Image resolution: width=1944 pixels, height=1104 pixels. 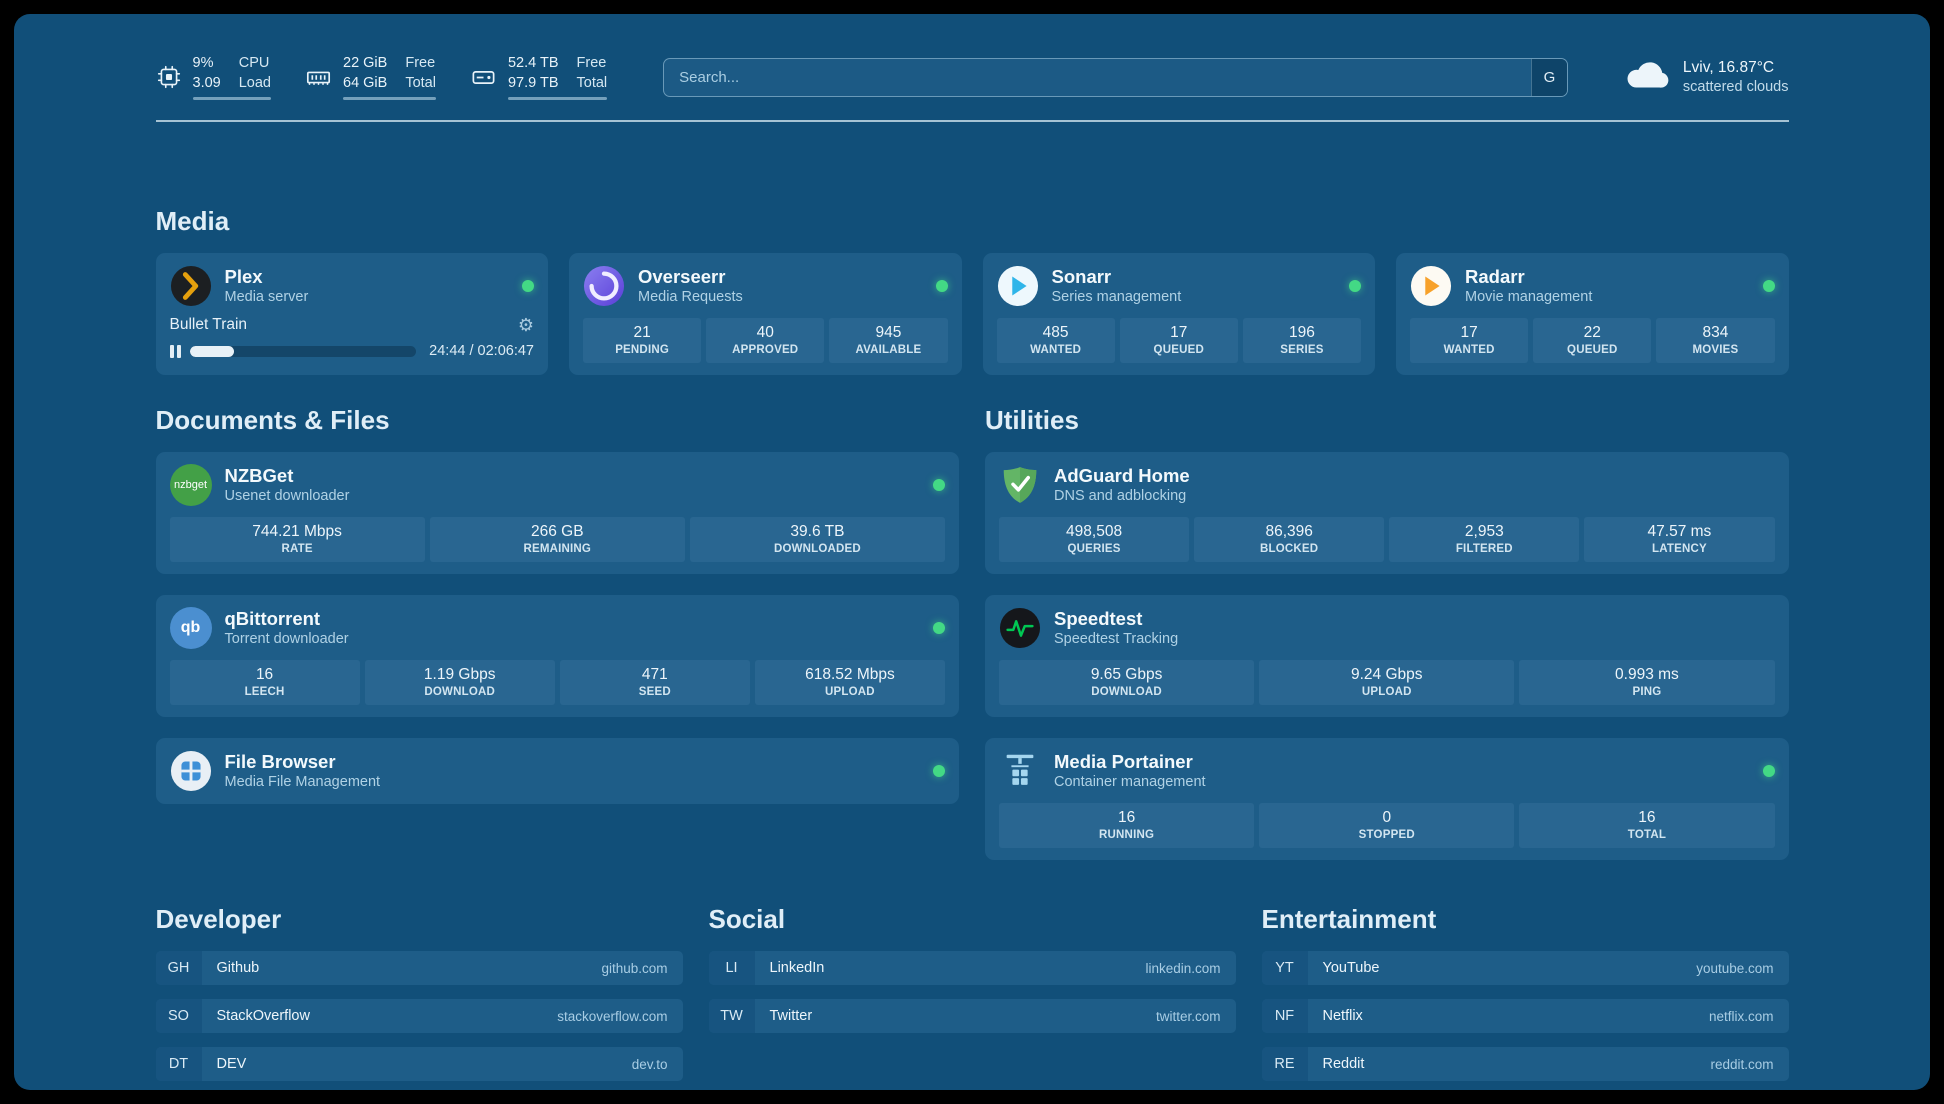 What do you see at coordinates (1020, 628) in the screenshot?
I see `speedtest-icon` at bounding box center [1020, 628].